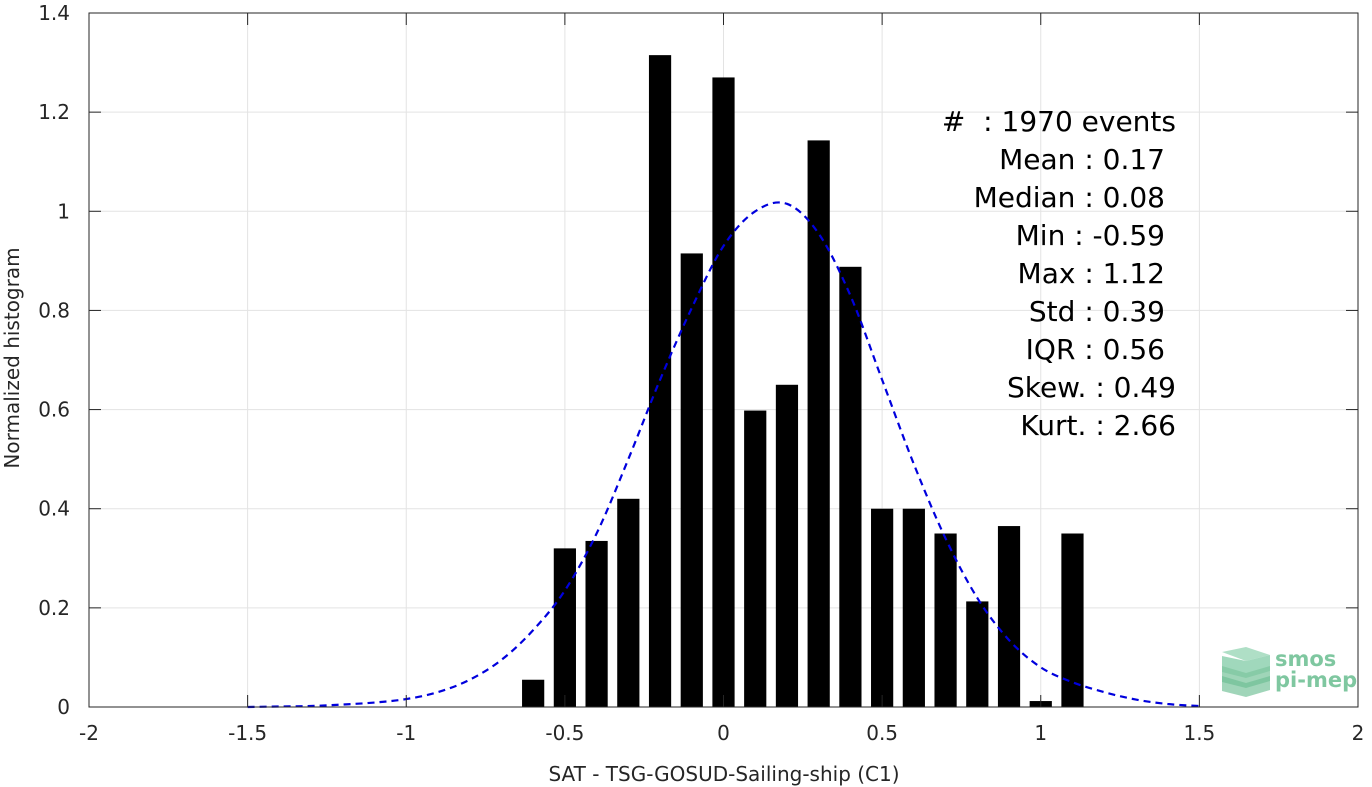 The height and width of the screenshot is (787, 1372). I want to click on stat-min: Min : -0.59, so click(1090, 235).